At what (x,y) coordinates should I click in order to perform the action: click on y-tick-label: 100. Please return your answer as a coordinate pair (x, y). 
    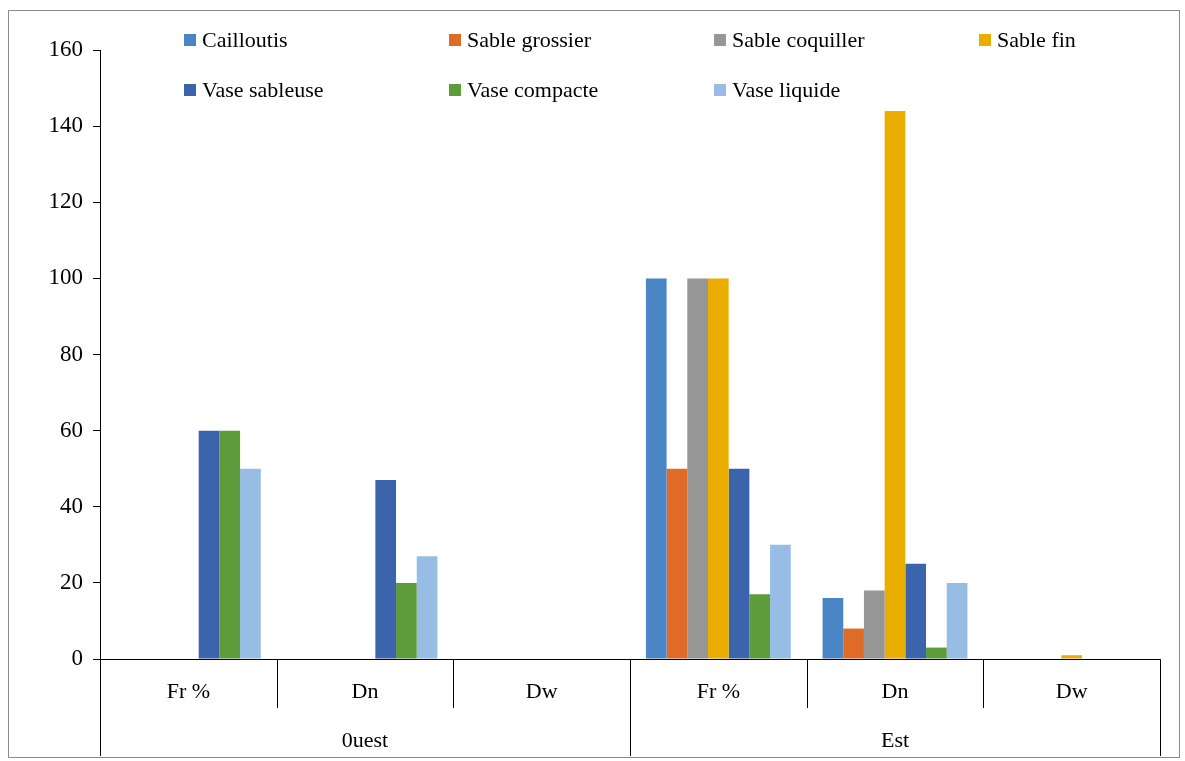
    Looking at the image, I should click on (65, 277).